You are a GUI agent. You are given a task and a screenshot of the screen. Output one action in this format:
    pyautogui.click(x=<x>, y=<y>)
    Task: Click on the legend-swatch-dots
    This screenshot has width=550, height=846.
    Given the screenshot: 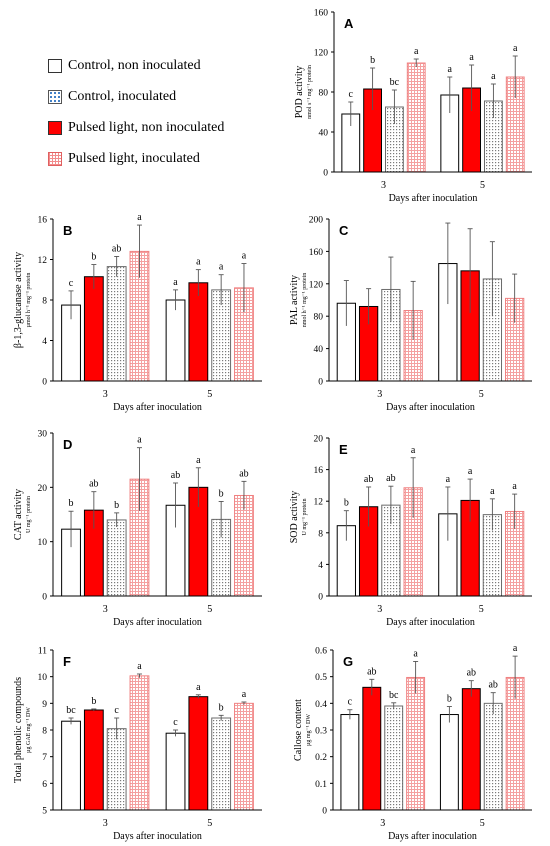 What is the action you would take?
    pyautogui.click(x=55, y=96)
    